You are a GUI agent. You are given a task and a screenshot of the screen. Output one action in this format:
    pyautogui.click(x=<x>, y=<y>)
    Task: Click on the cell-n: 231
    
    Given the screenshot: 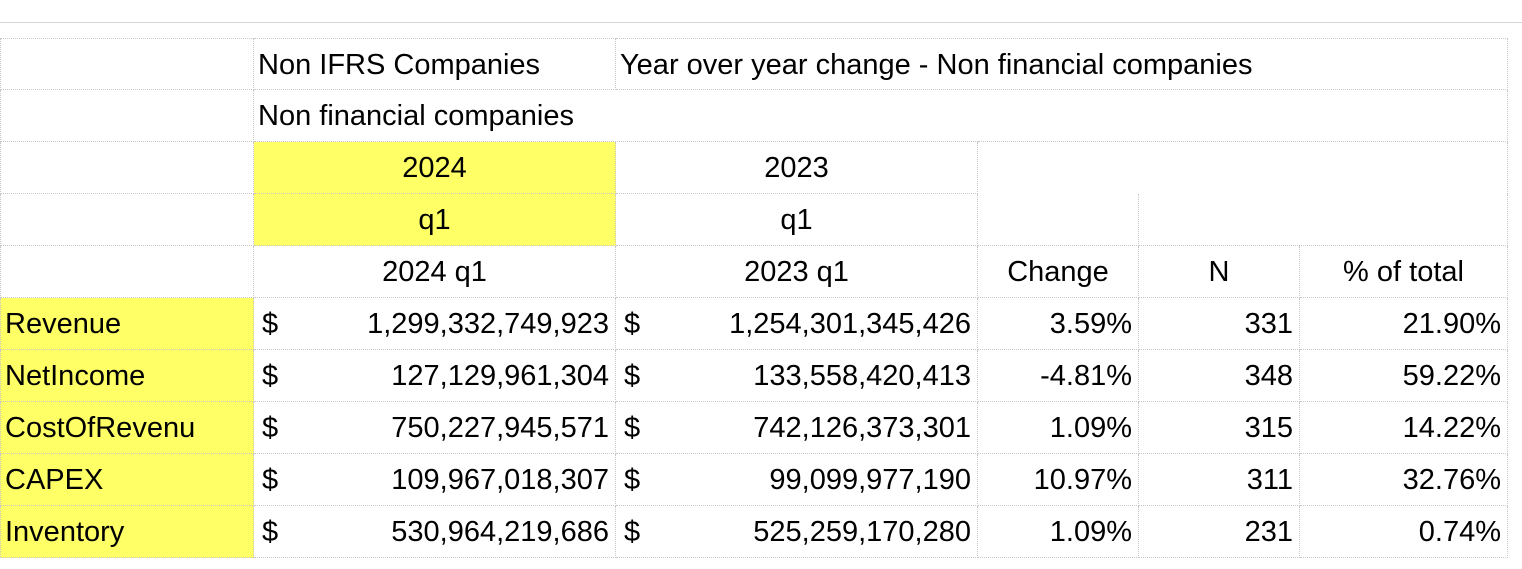 What is the action you would take?
    pyautogui.click(x=1219, y=532)
    